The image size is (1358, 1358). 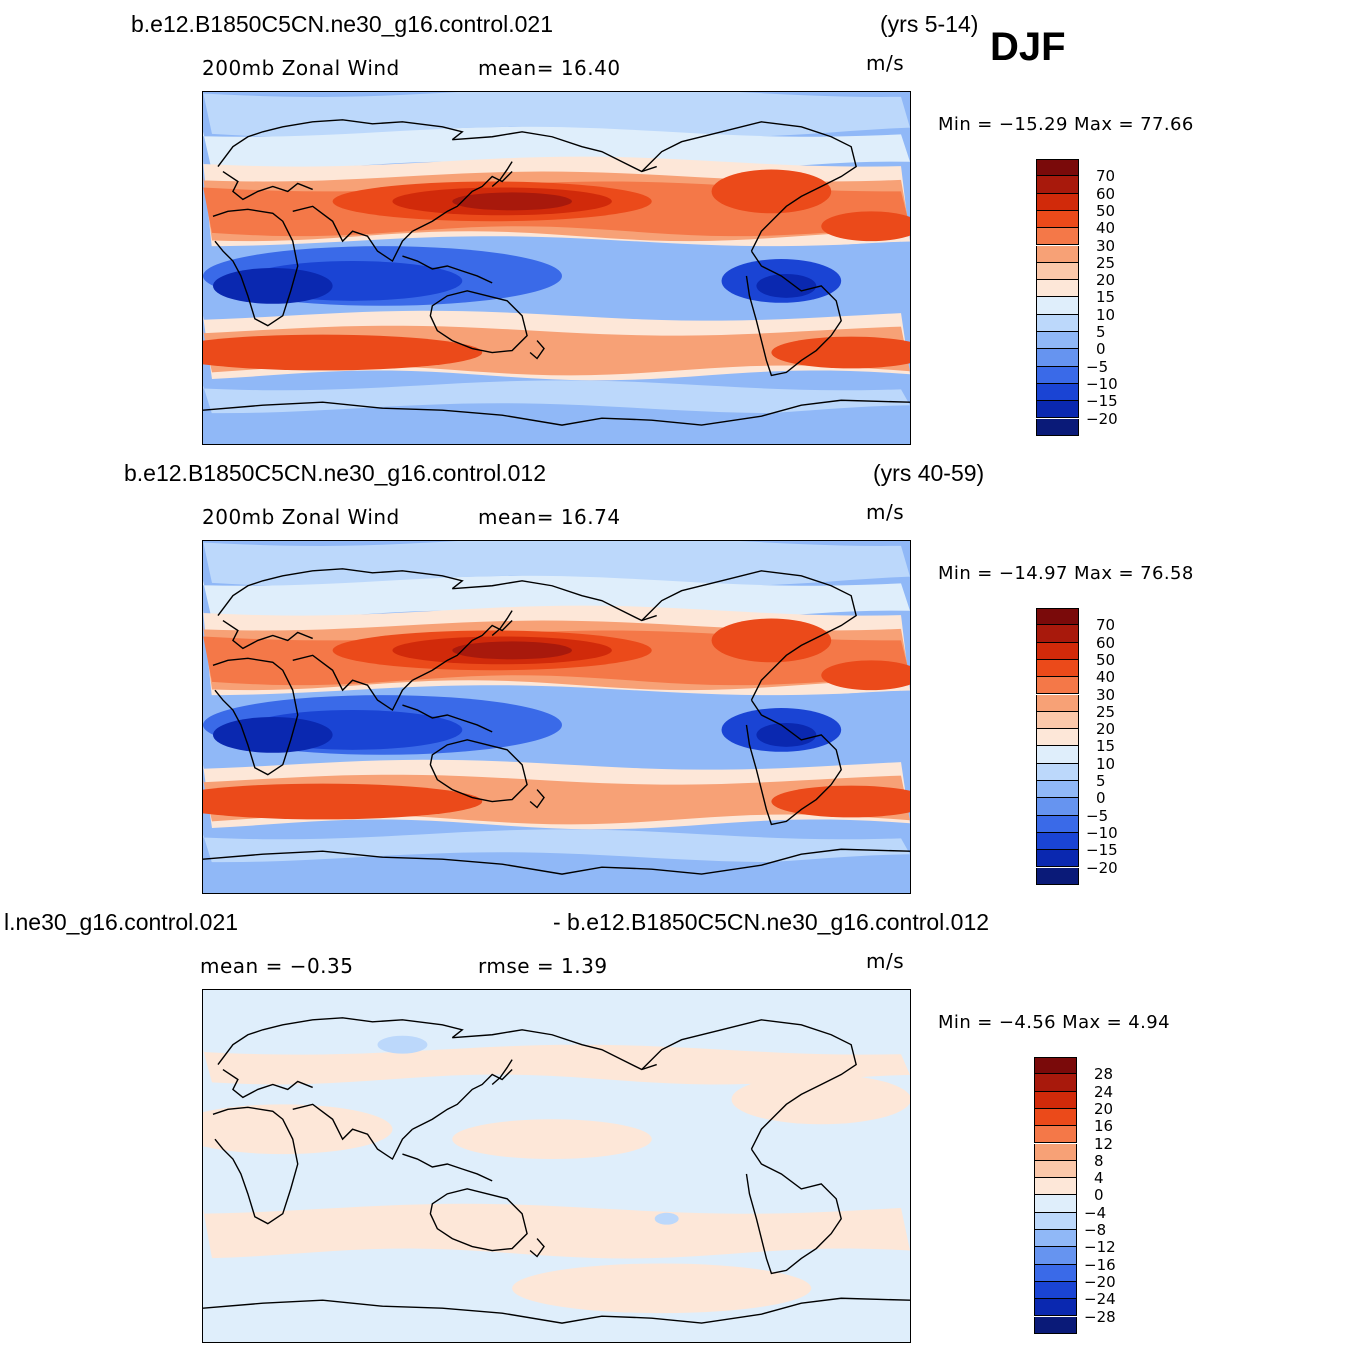 I want to click on panel3-units: m/s, so click(x=885, y=961).